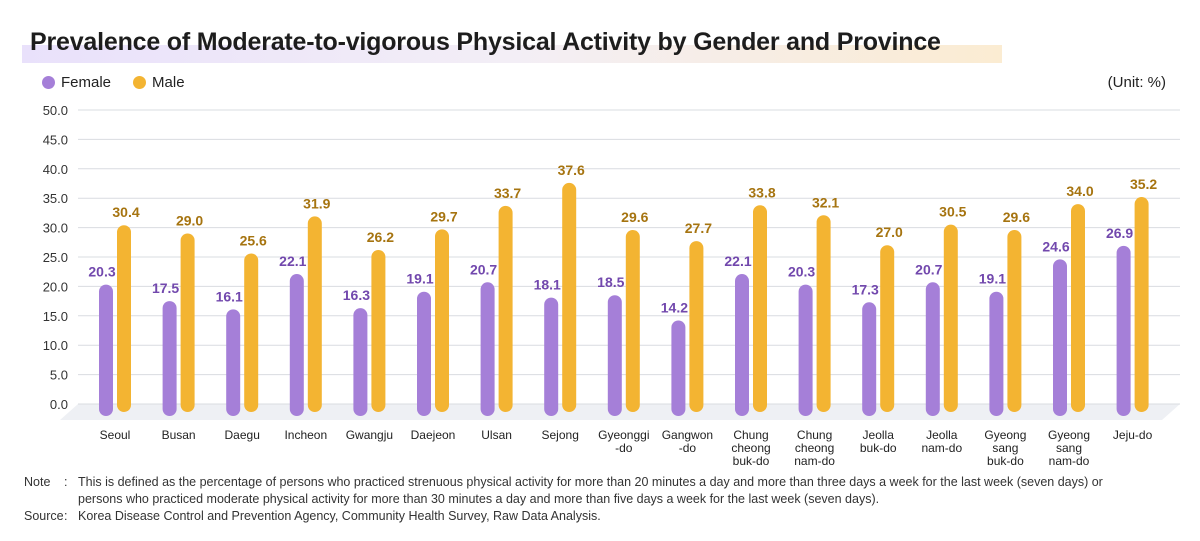  I want to click on legend-swatch-female, so click(48, 82).